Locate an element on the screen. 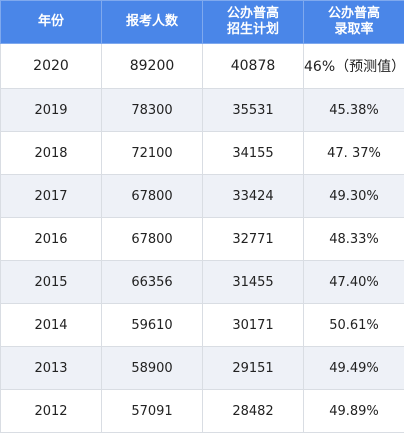  cell-plan: 34155 is located at coordinates (253, 153).